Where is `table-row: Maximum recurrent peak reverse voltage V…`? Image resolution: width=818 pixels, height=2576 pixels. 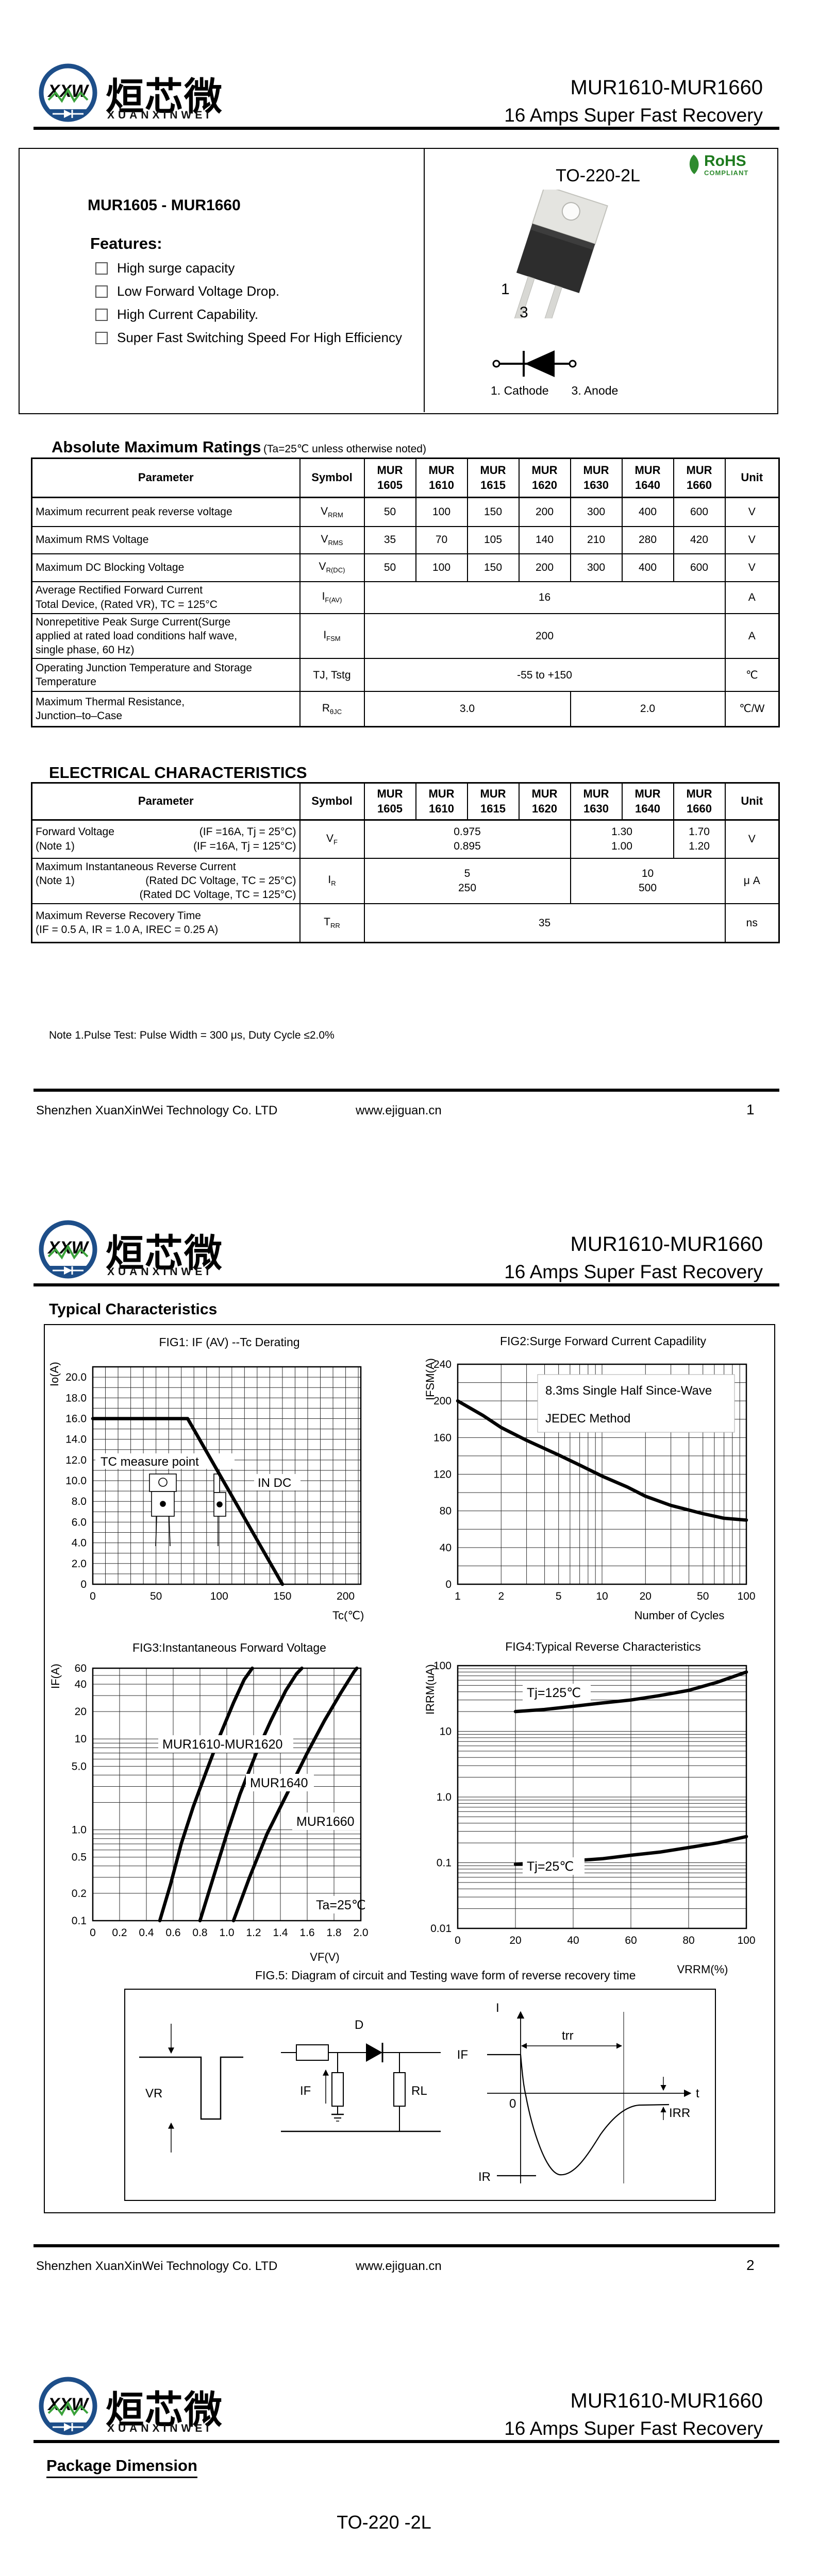 table-row: Maximum recurrent peak reverse voltage V… is located at coordinates (405, 512).